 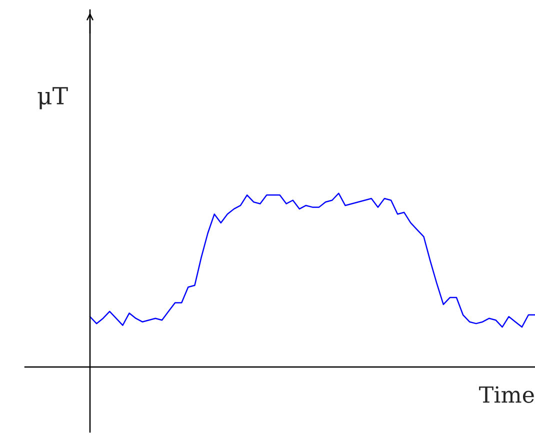 What do you see at coordinates (506, 394) in the screenshot?
I see `x-axis-title: Time` at bounding box center [506, 394].